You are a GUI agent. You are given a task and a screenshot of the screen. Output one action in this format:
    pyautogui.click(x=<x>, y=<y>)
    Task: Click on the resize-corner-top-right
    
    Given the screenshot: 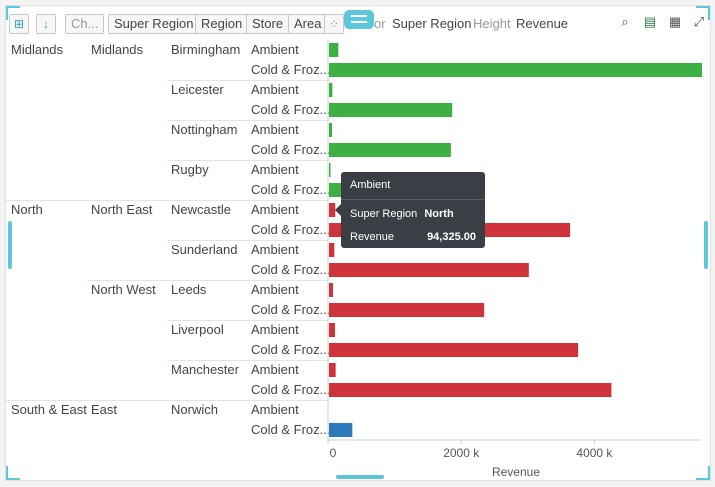 What is the action you would take?
    pyautogui.click(x=703, y=13)
    